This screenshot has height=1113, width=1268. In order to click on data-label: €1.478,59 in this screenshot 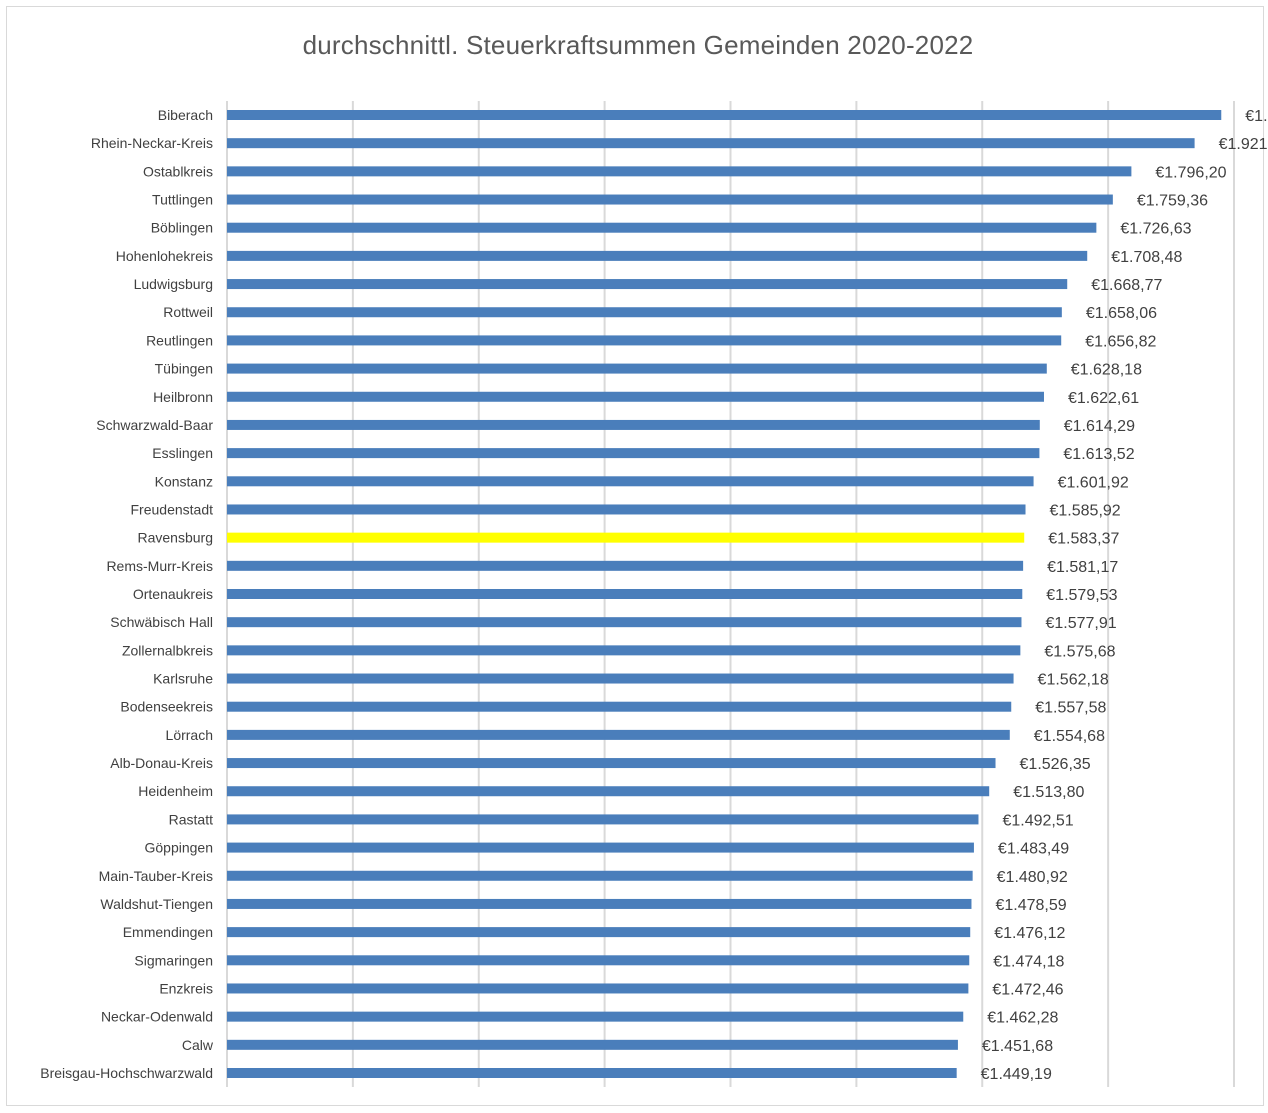, I will do `click(1030, 905)`.